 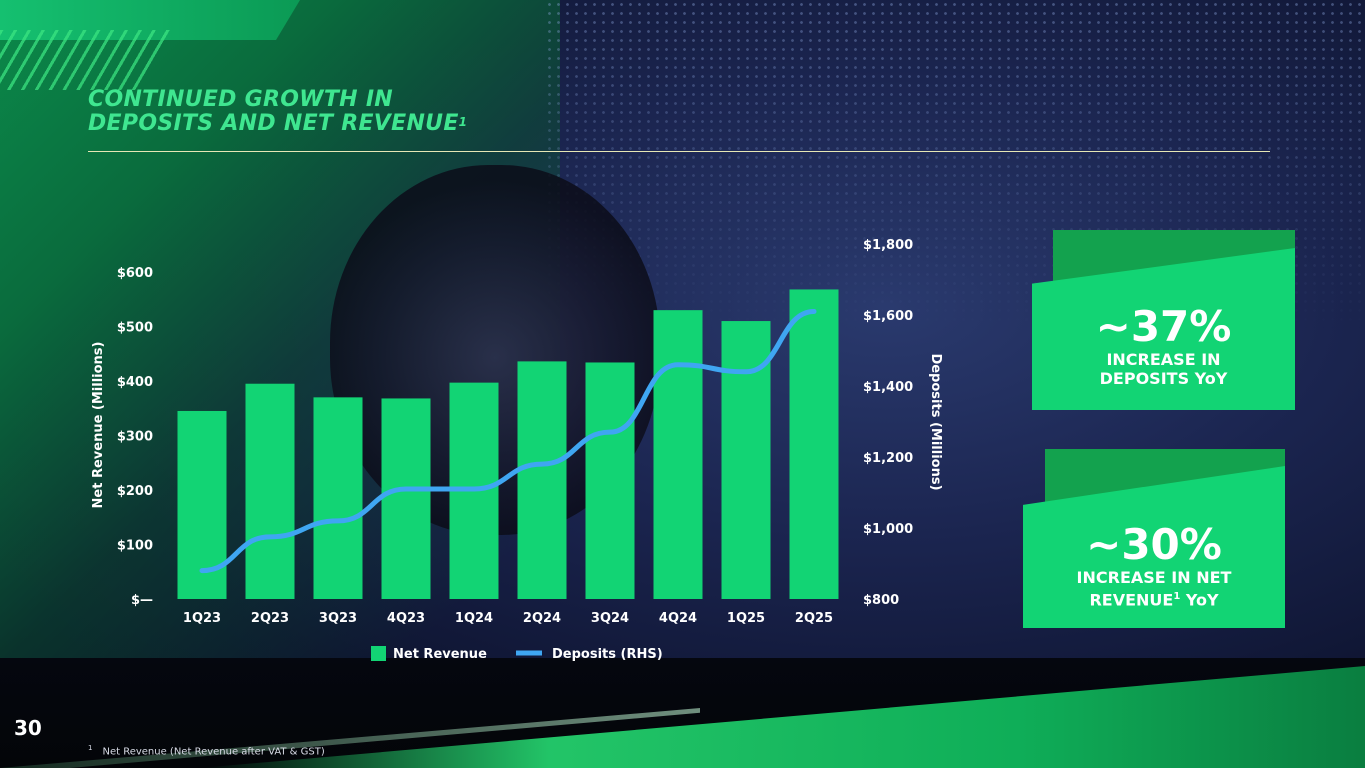 I want to click on stat-net-revenue-label-2: REVENUE1 YoY, so click(x=1154, y=598).